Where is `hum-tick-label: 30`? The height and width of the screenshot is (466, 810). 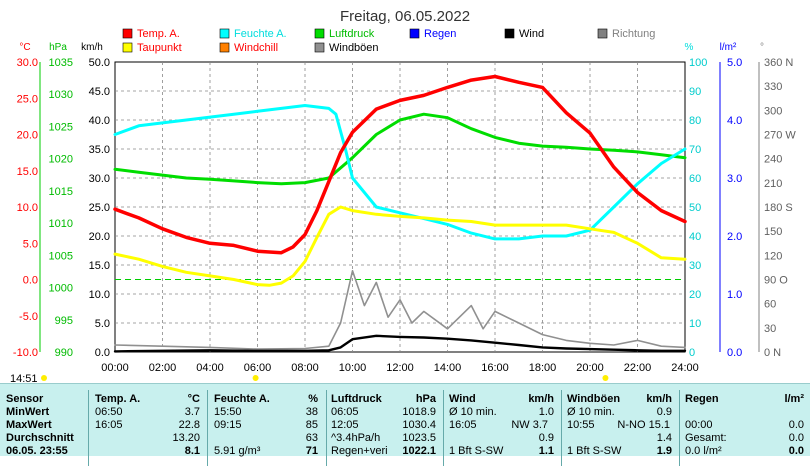
hum-tick-label: 30 is located at coordinates (695, 266).